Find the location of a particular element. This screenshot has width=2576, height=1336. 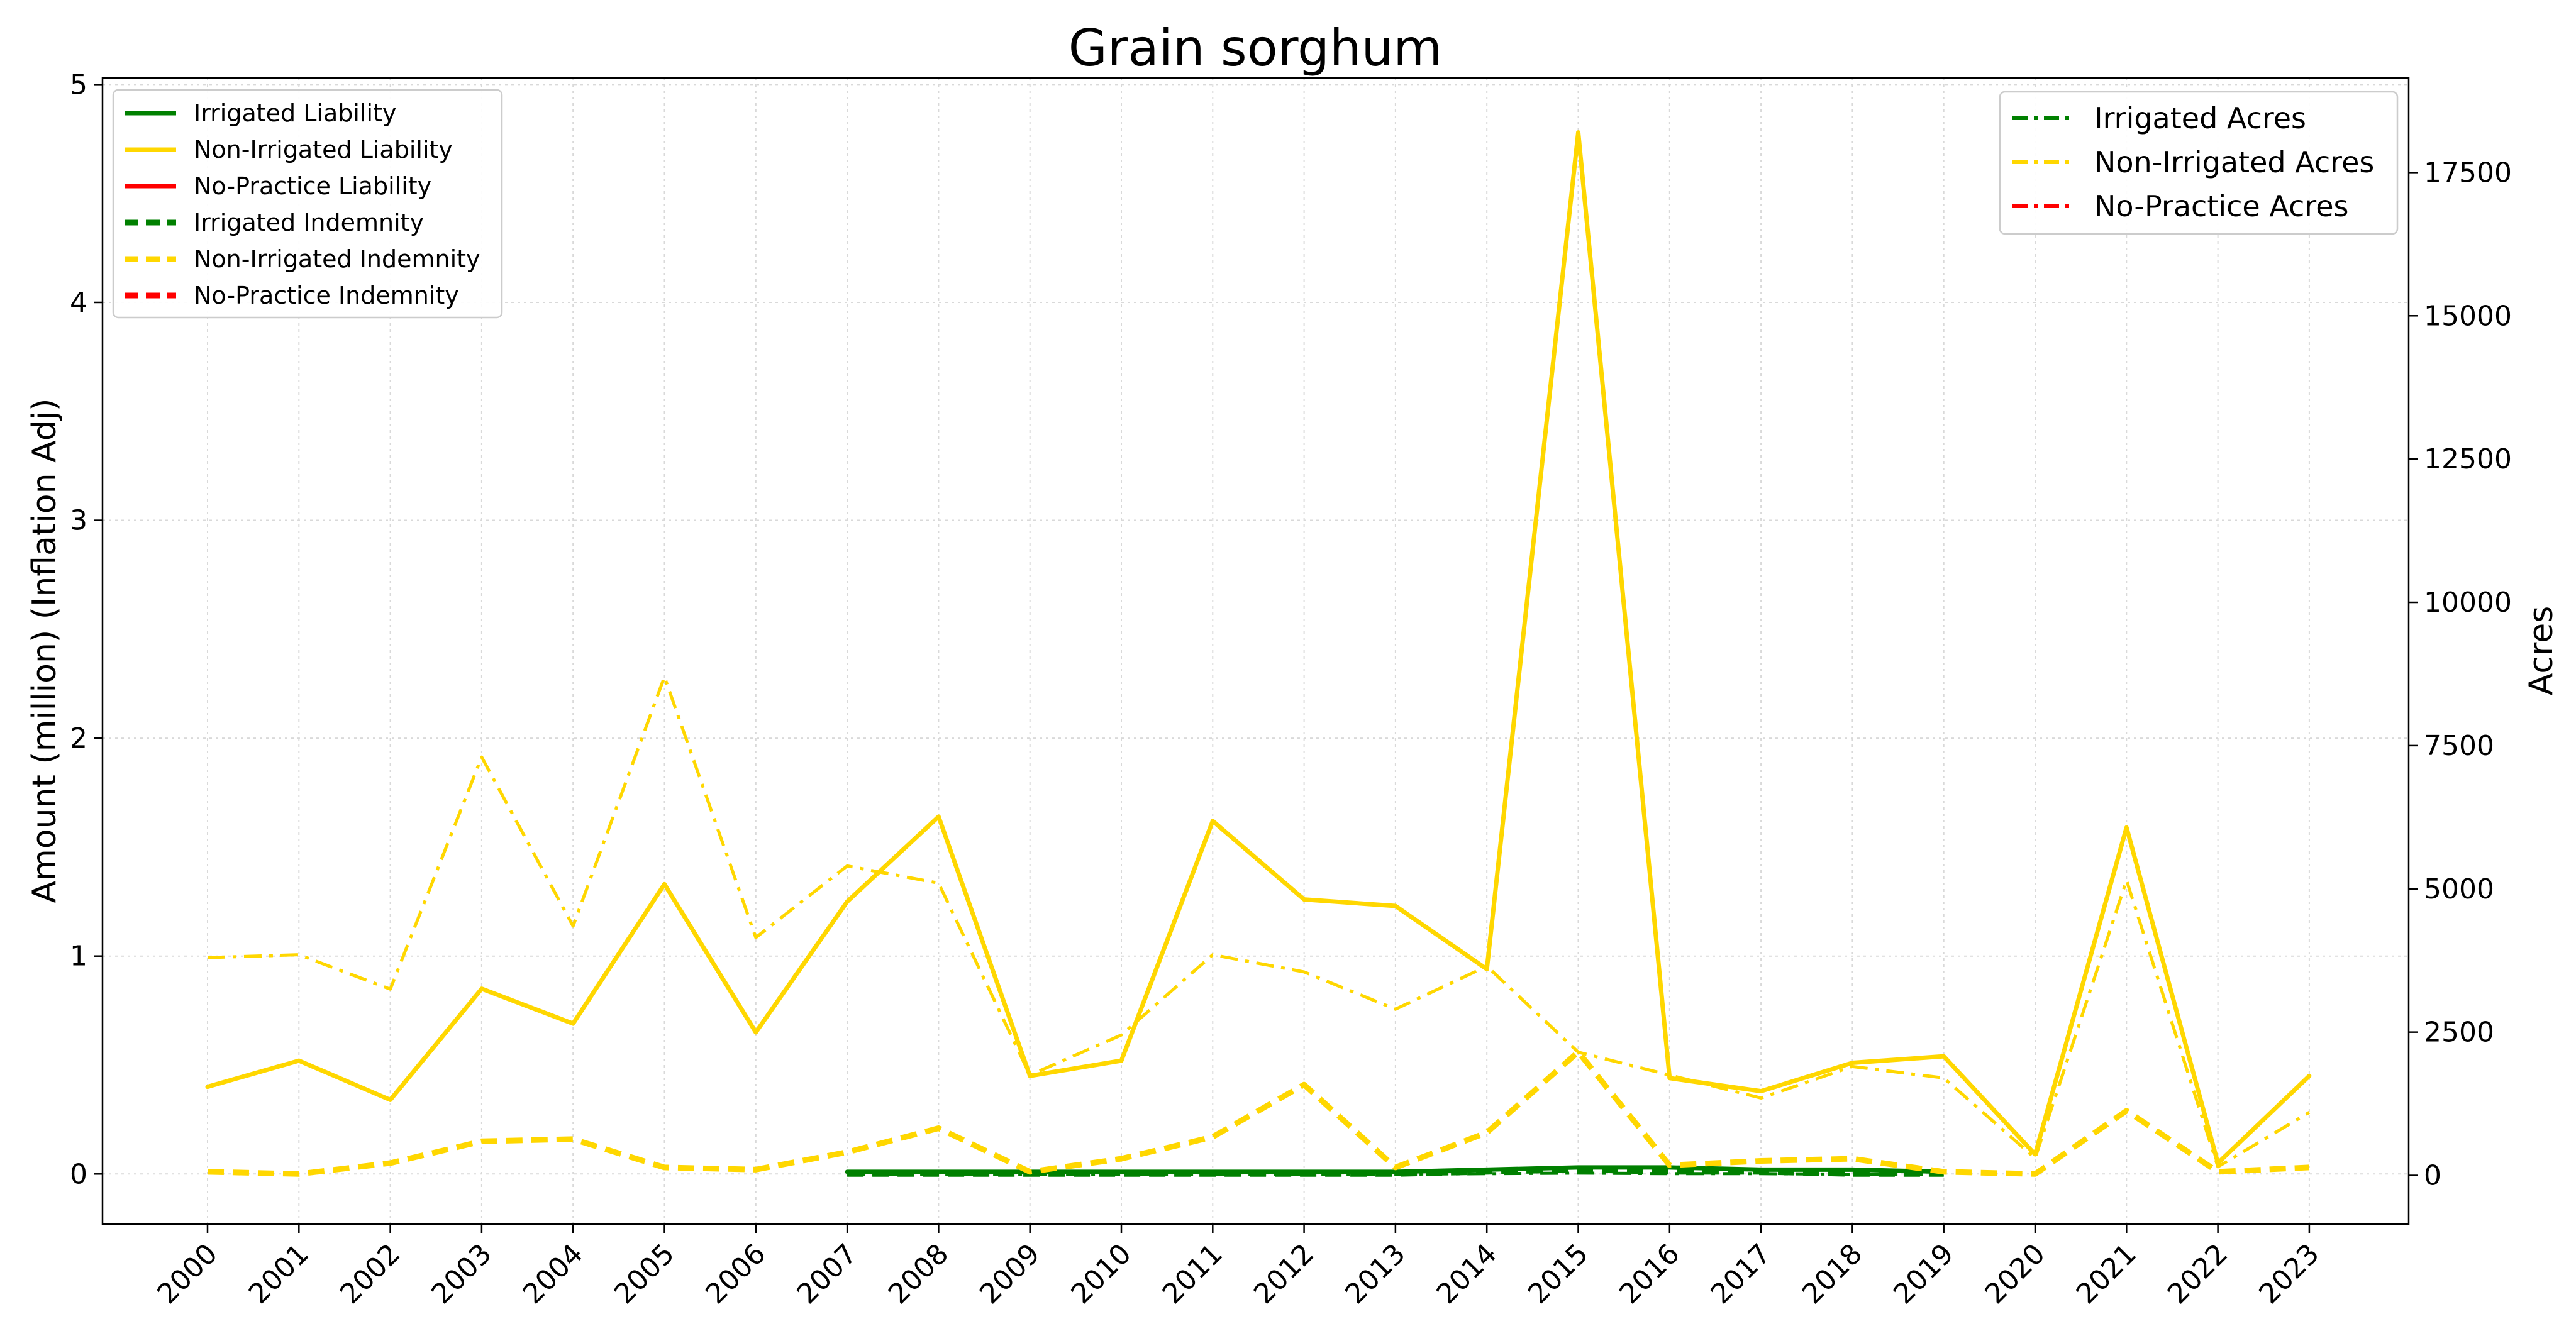

x-tick-label: 2020 is located at coordinates (2015, 1274).